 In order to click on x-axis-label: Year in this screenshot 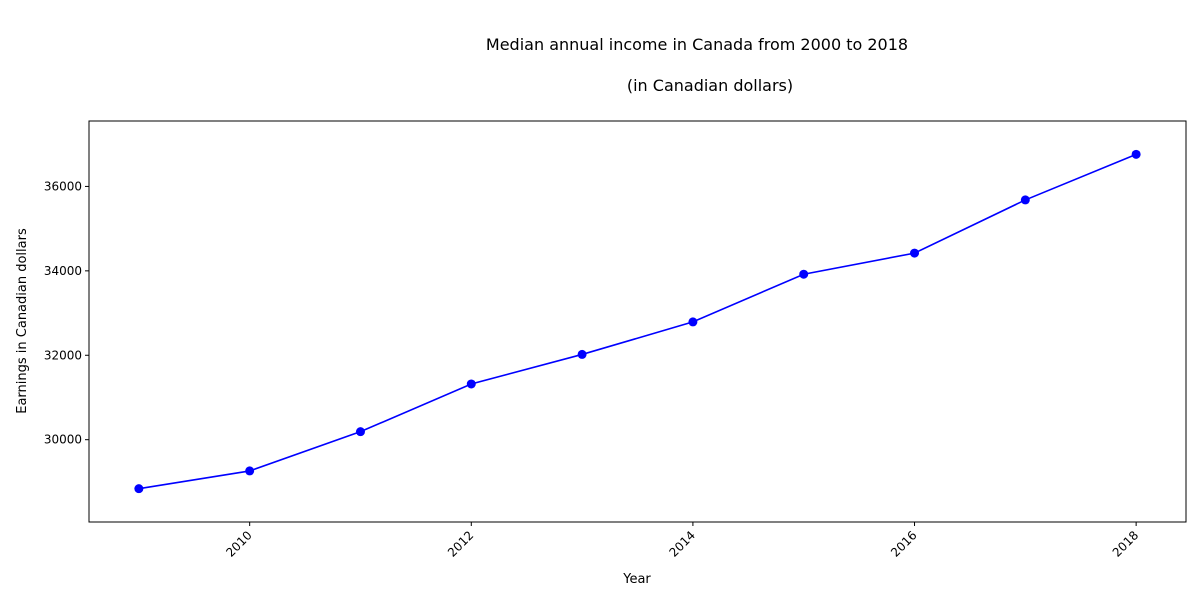, I will do `click(636, 579)`.